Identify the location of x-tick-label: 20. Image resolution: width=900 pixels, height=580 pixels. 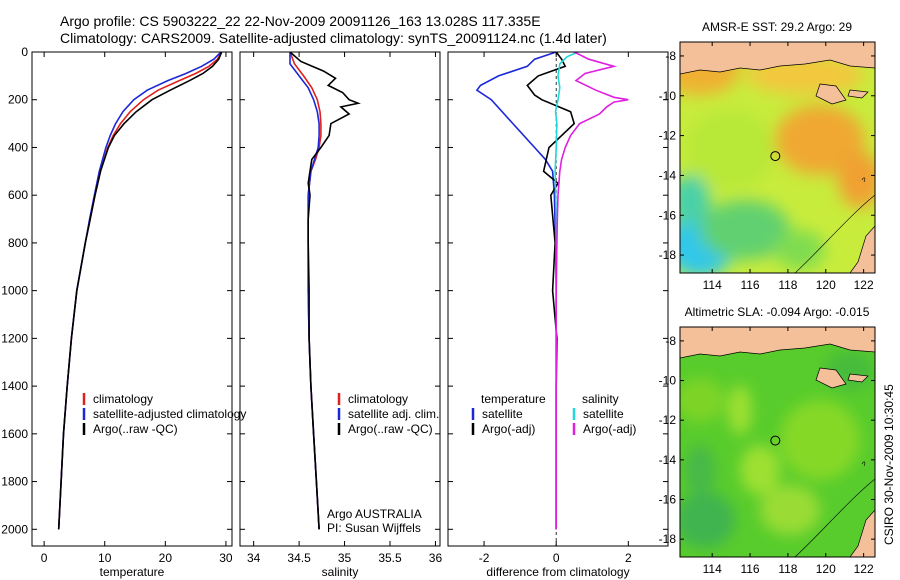
(166, 558).